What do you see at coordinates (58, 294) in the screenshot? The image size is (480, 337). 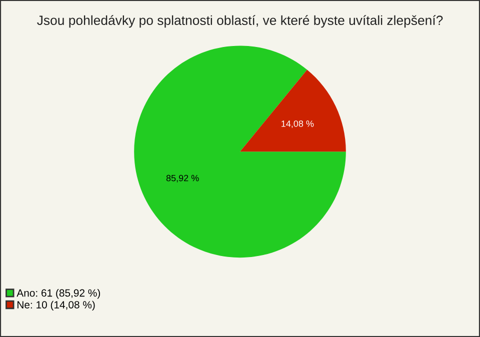 I see `legend-label: Ano: 61 (85,92 %)` at bounding box center [58, 294].